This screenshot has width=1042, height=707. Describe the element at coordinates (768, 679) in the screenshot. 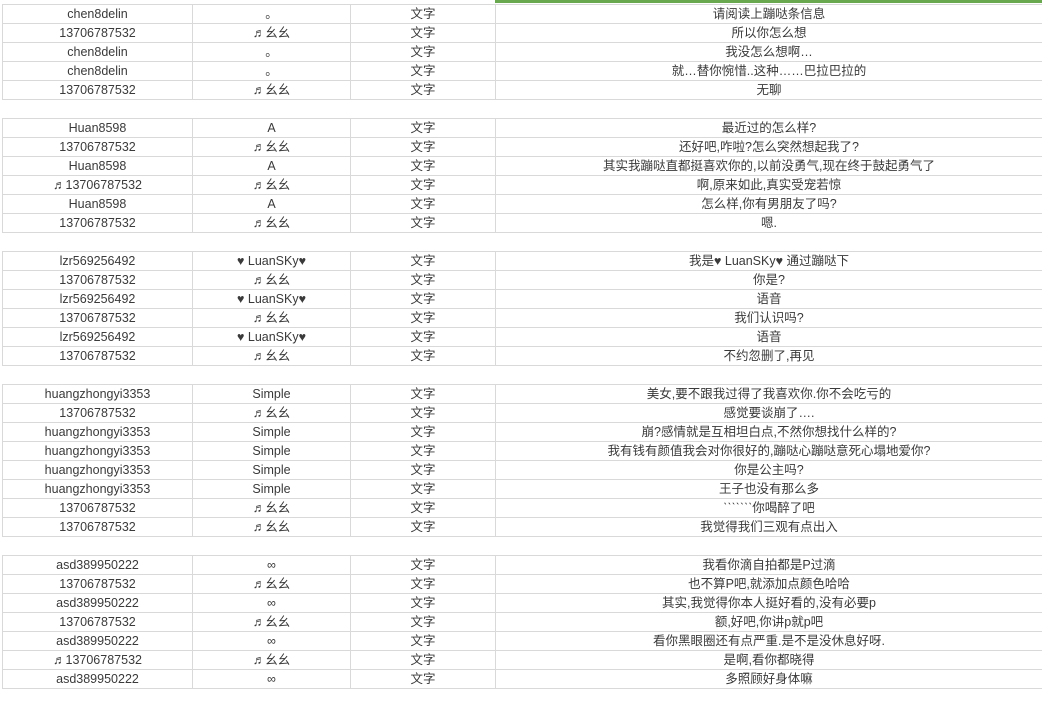

I see `cell-message-content: 多照顾好身体嘛` at that location.